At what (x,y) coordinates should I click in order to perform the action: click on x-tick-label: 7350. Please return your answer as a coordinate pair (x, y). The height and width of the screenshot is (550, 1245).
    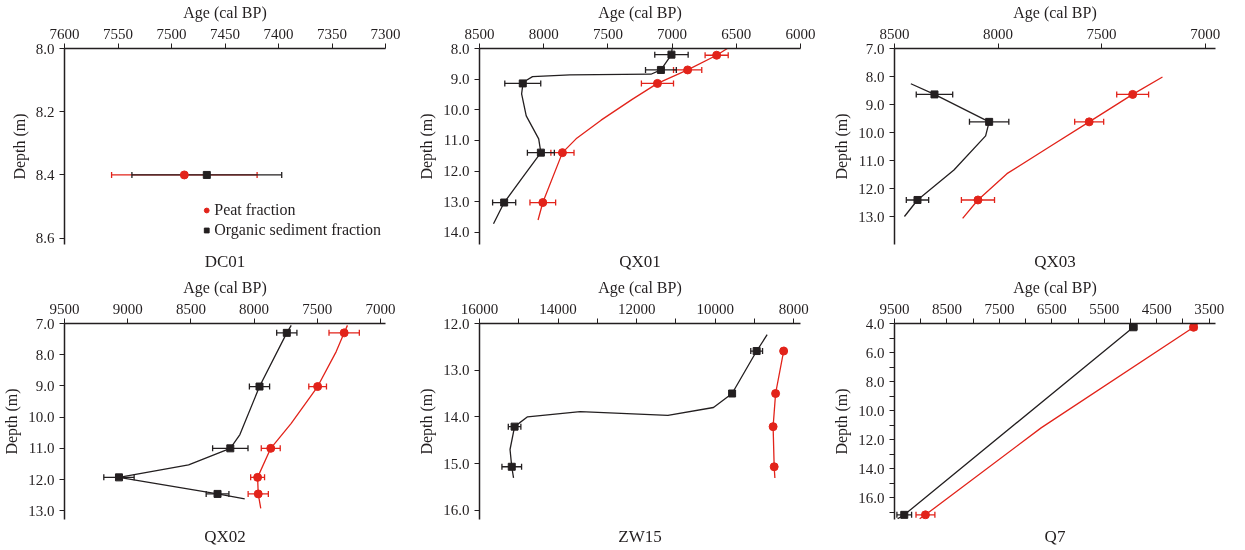
    Looking at the image, I should click on (332, 33).